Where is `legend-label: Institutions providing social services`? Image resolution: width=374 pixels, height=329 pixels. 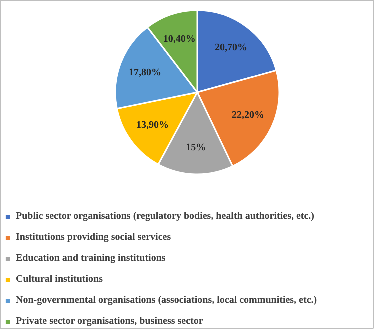
legend-label: Institutions providing social services is located at coordinates (94, 237).